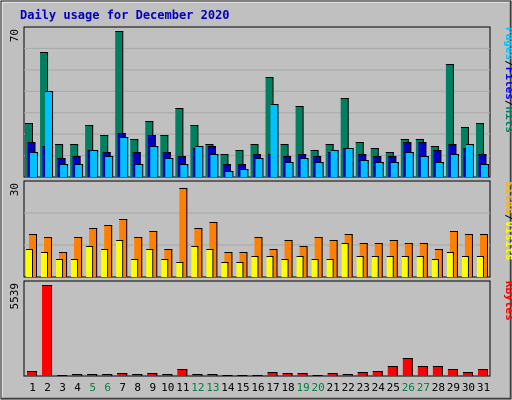  Describe the element at coordinates (363, 387) in the screenshot. I see `day-label-23: 23` at that location.